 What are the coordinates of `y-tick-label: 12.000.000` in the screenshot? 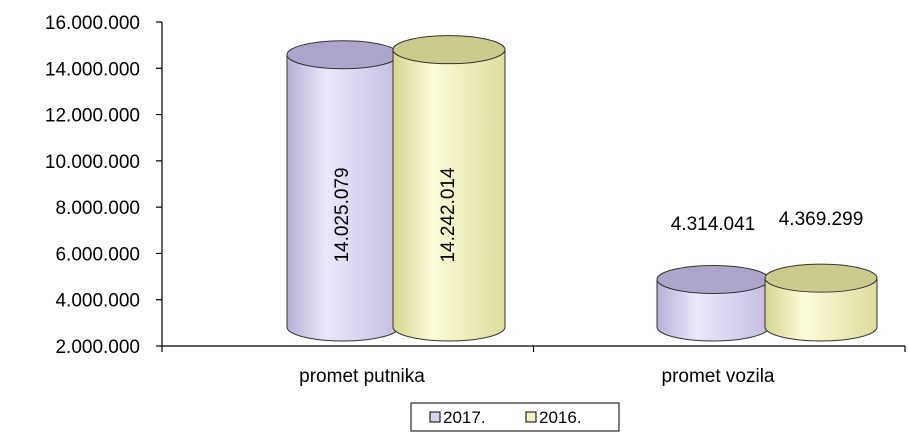 It's located at (92, 116).